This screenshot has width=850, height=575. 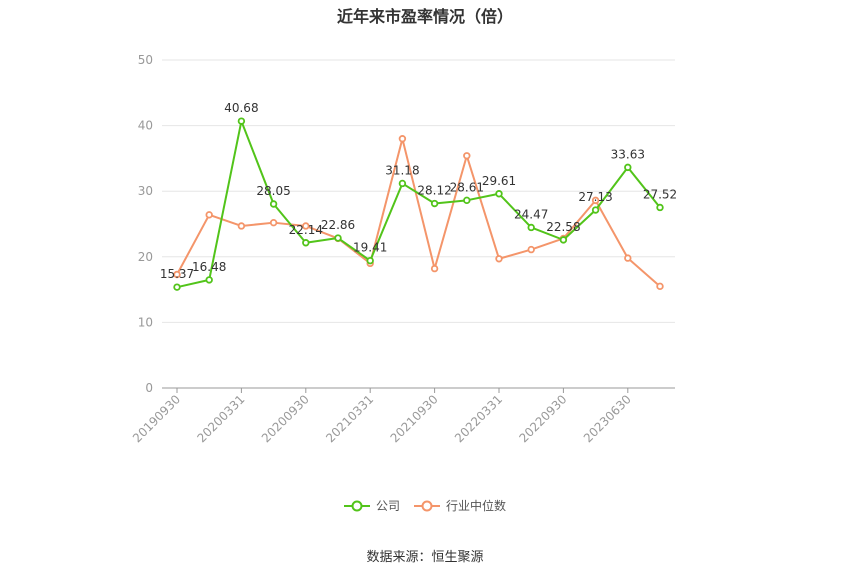 I want to click on data-label: 40.68, so click(x=241, y=108).